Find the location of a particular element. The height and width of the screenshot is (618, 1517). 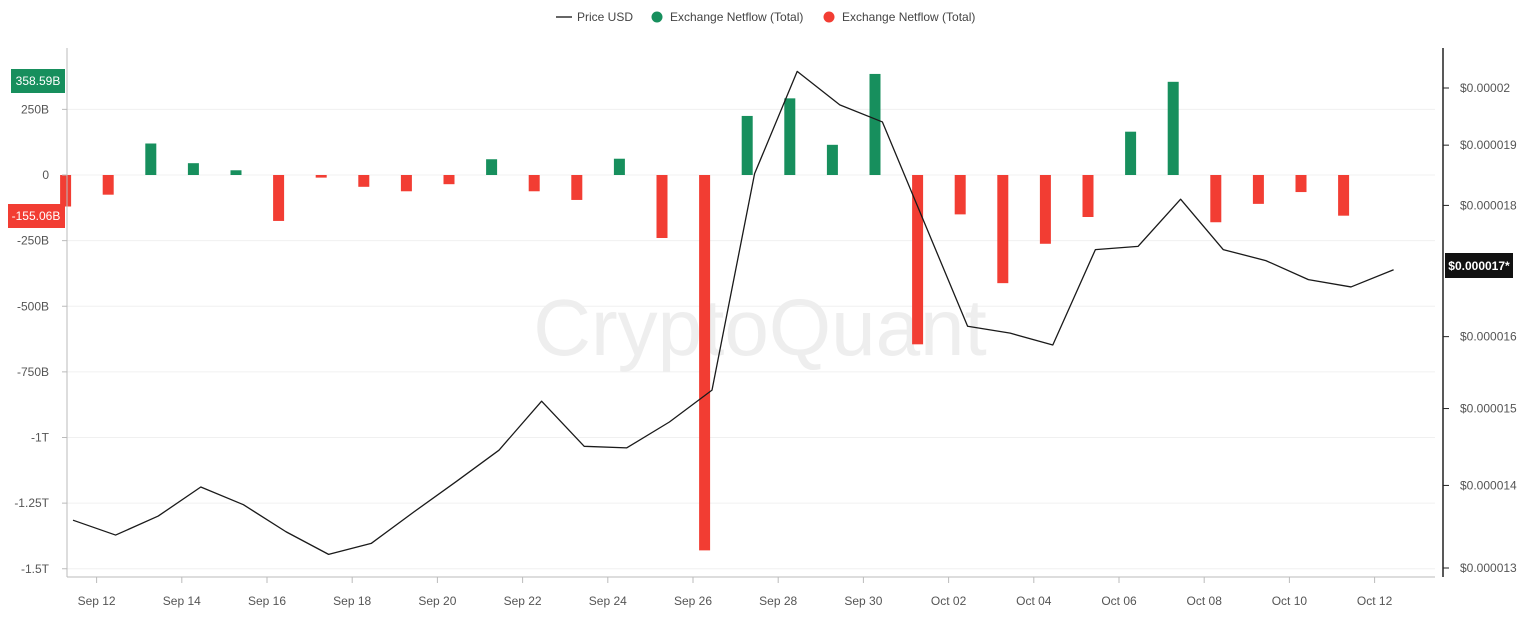

left-tick-label: -500B is located at coordinates (33, 306).